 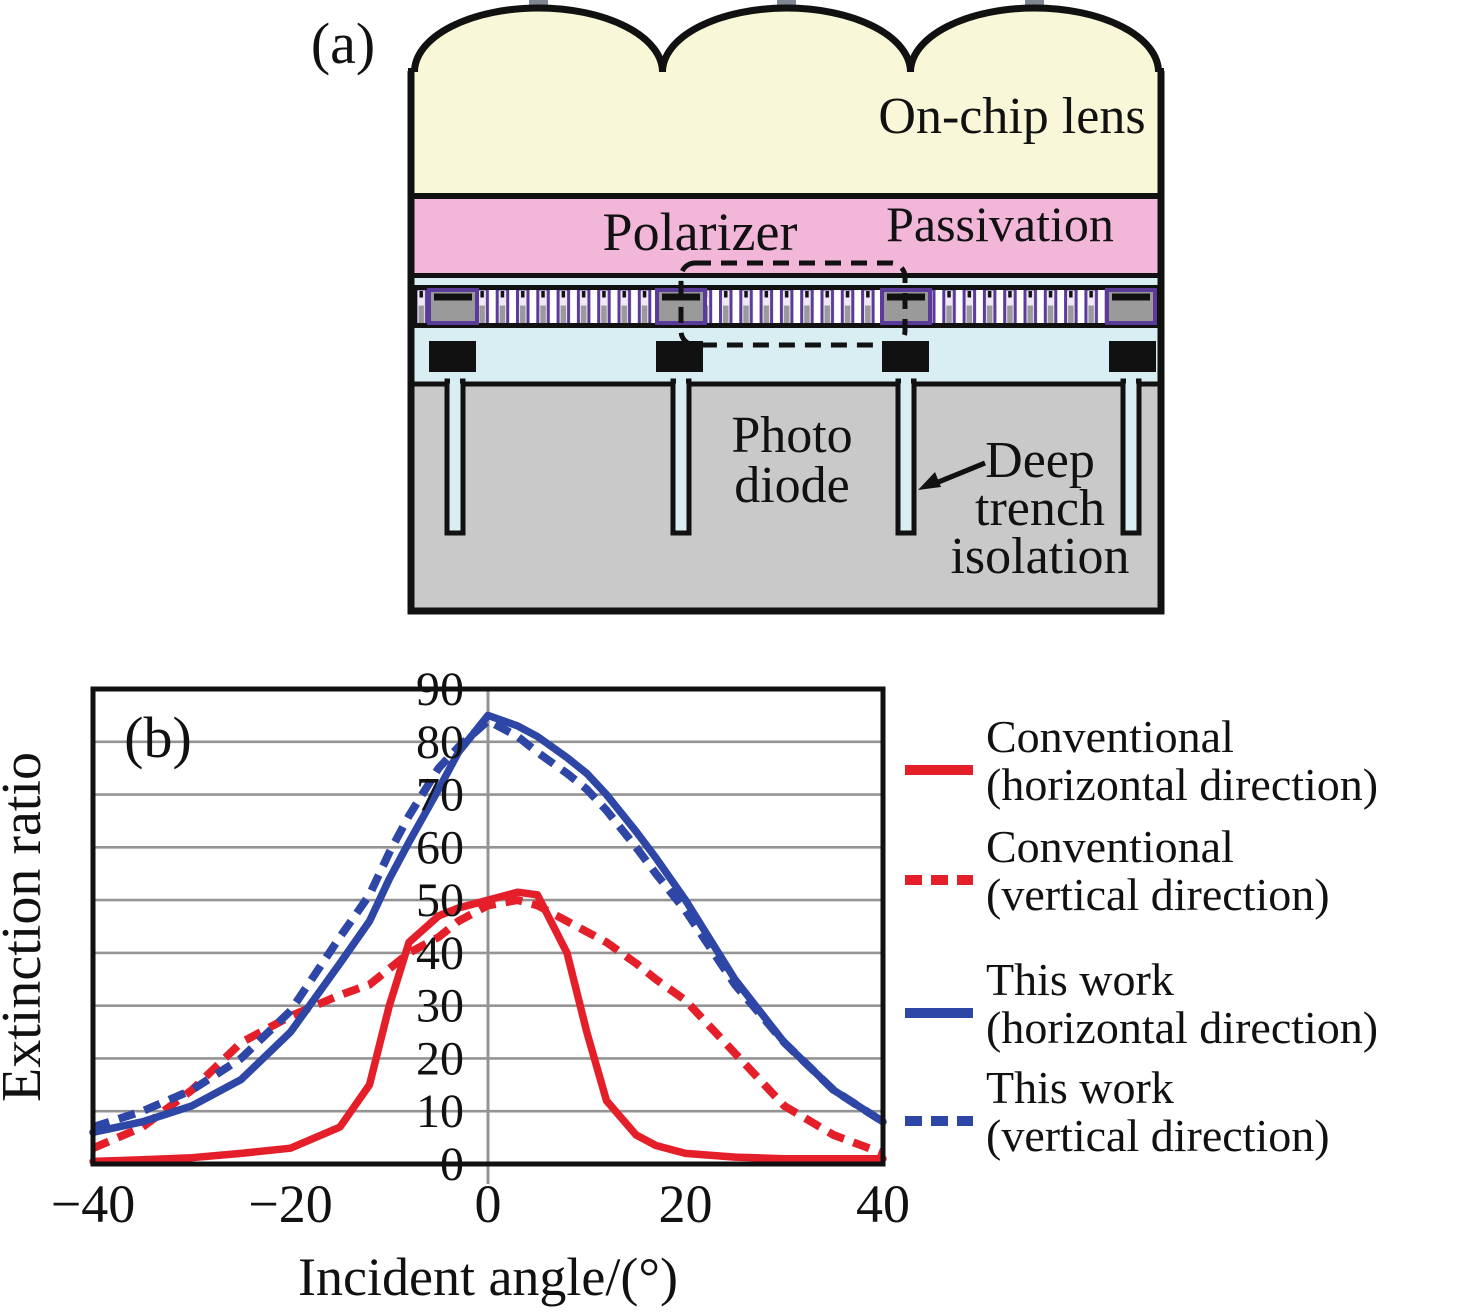 I want to click on lens-layer, so click(x=786, y=133).